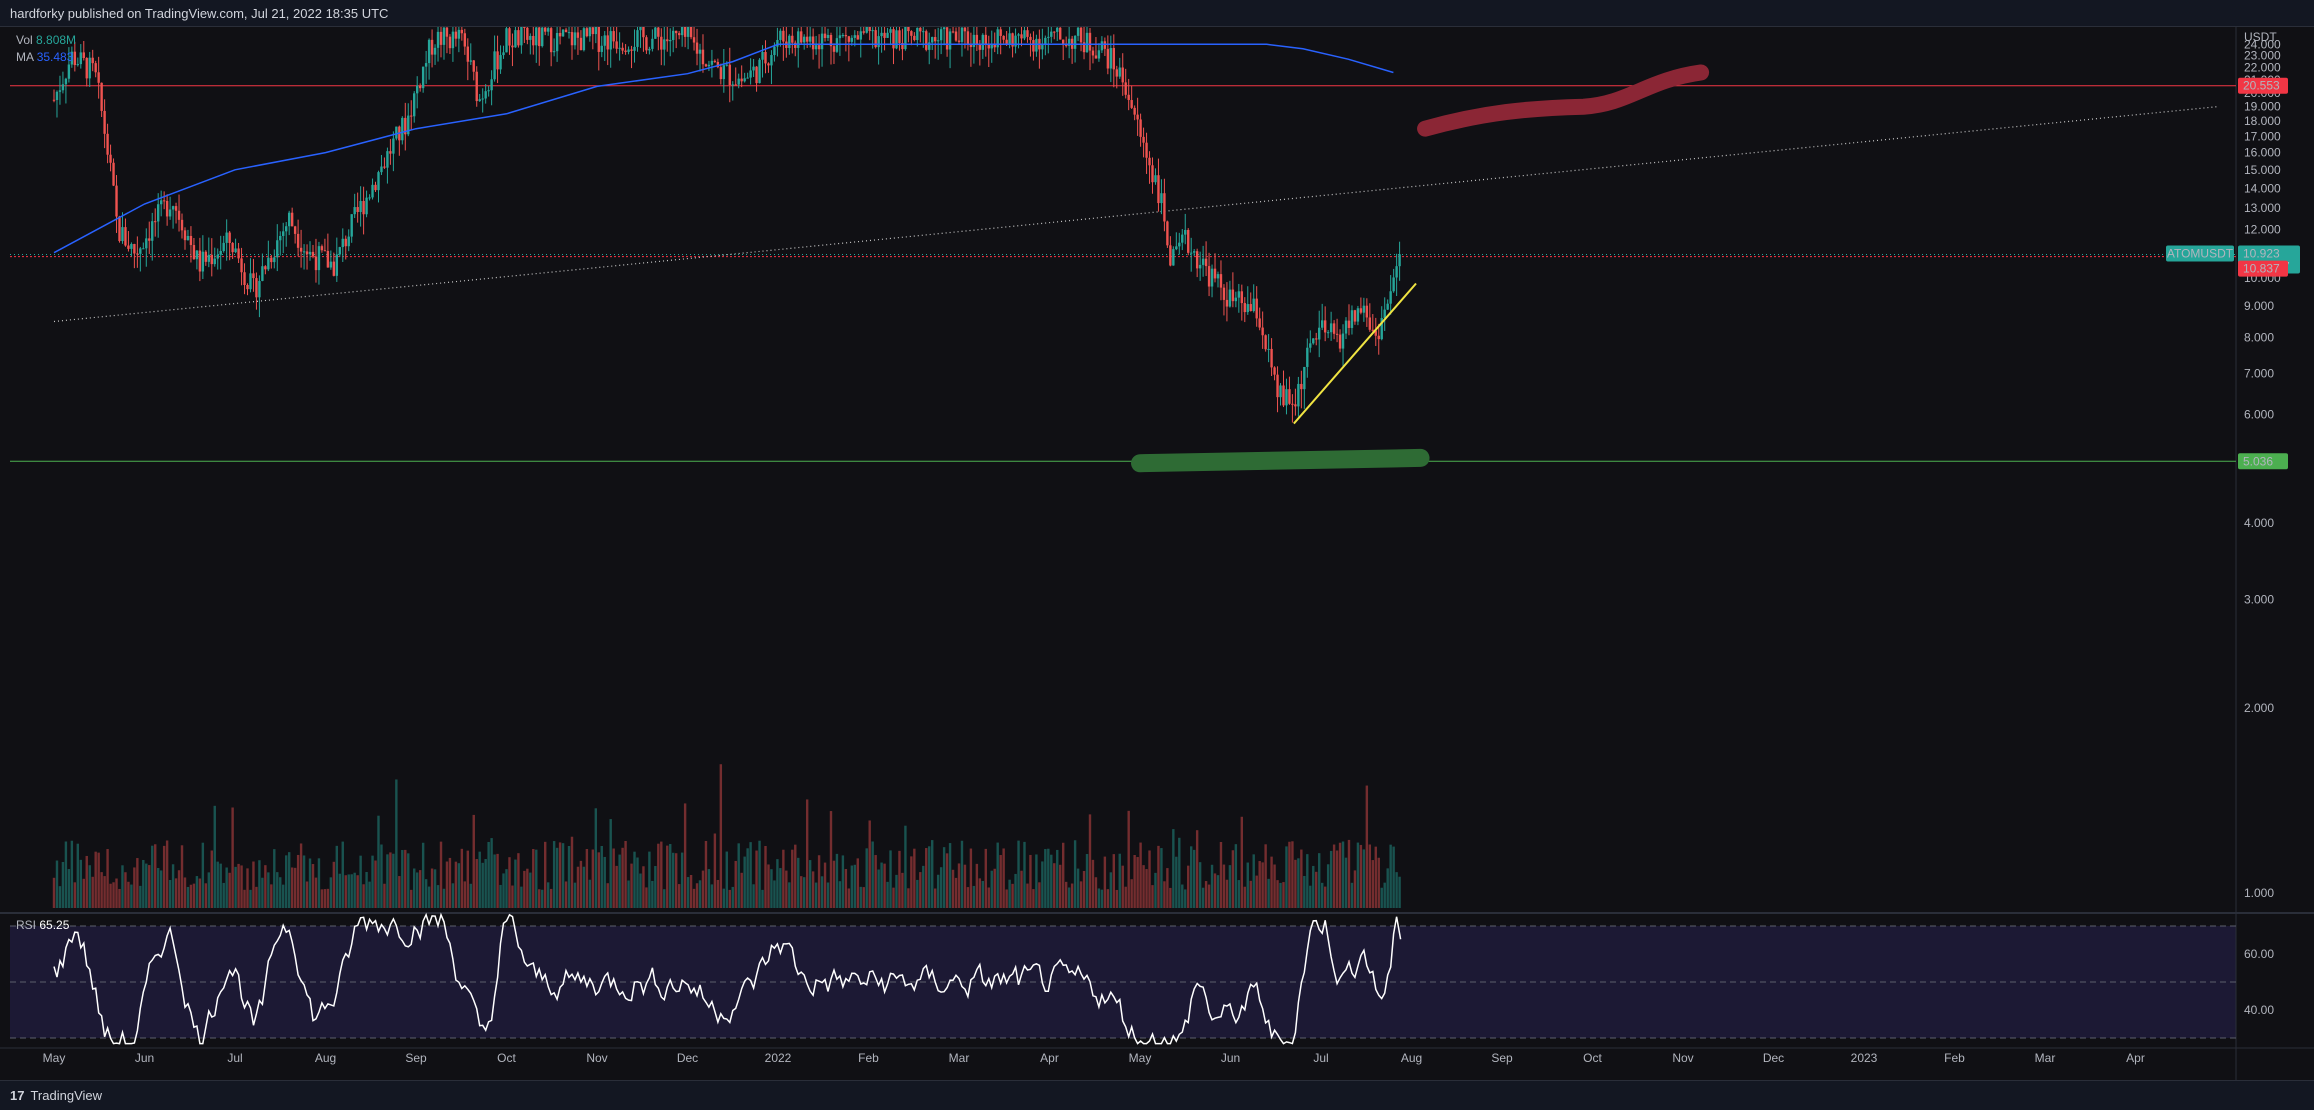 The height and width of the screenshot is (1110, 2314). What do you see at coordinates (56, 1095) in the screenshot?
I see `tradingview-logo: 17 TradingView` at bounding box center [56, 1095].